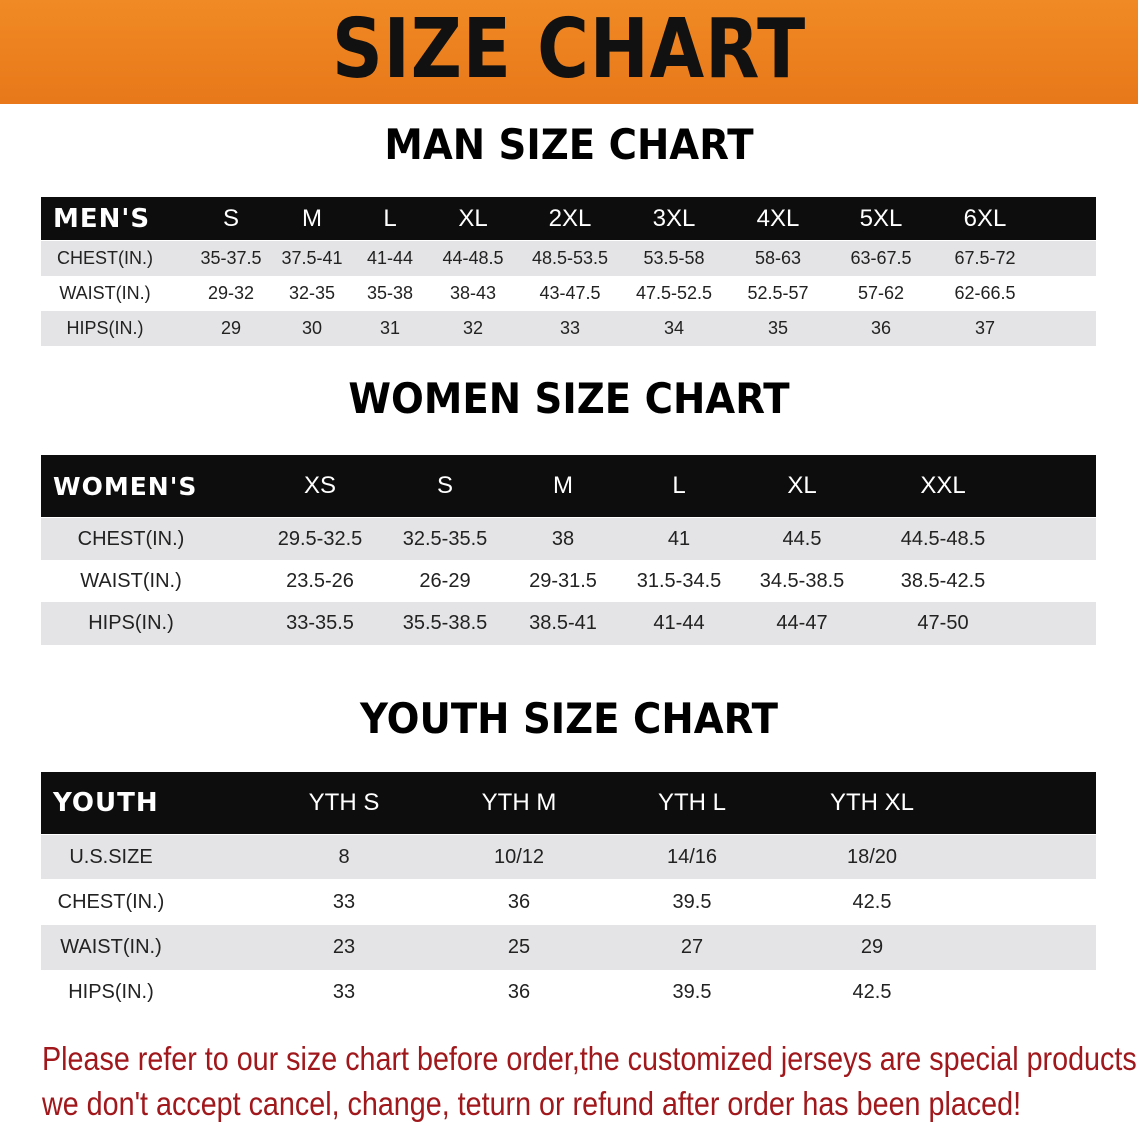 This screenshot has height=1132, width=1138. Describe the element at coordinates (568, 857) in the screenshot. I see `table-row: U.S.SIZE 8 10/12 14/16 18/20` at that location.